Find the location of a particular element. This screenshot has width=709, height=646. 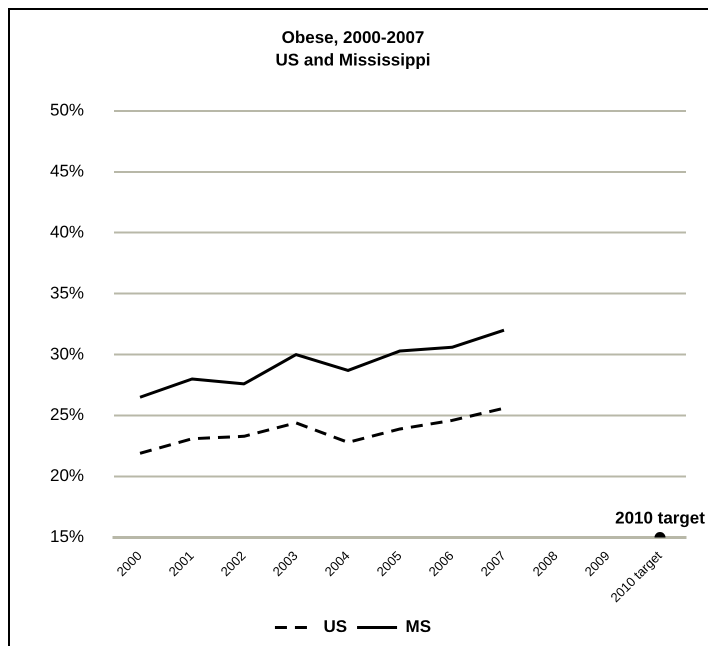

y-tick-label: 30% is located at coordinates (67, 354).